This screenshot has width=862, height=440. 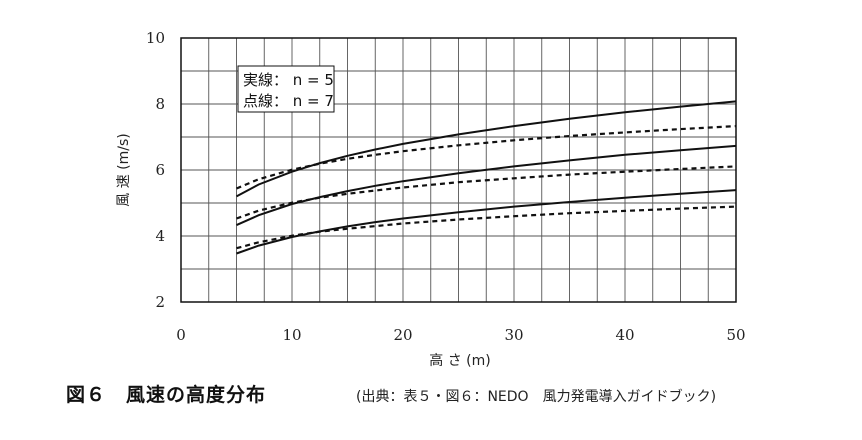 What do you see at coordinates (160, 236) in the screenshot?
I see `y-tick-label: 4` at bounding box center [160, 236].